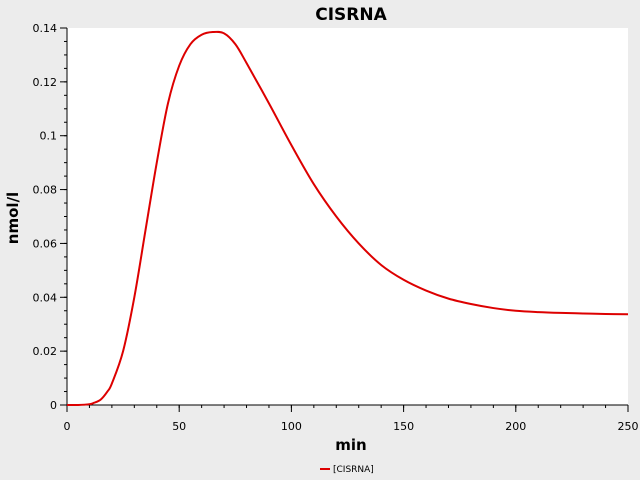 This screenshot has width=640, height=480. What do you see at coordinates (350, 445) in the screenshot?
I see `x-axis-label: min` at bounding box center [350, 445].